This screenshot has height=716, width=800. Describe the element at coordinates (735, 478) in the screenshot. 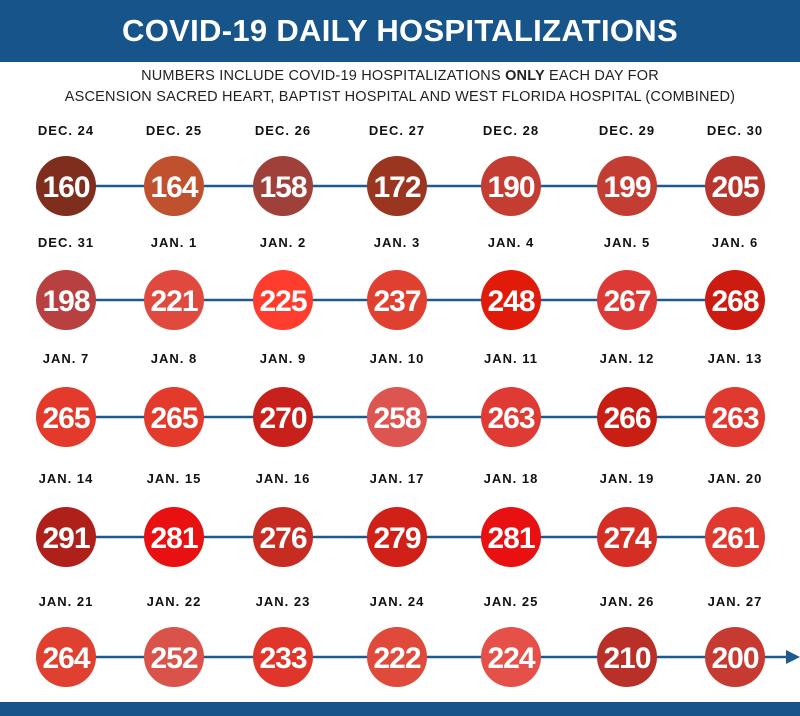

I see `date-label: JAN. 20` at that location.